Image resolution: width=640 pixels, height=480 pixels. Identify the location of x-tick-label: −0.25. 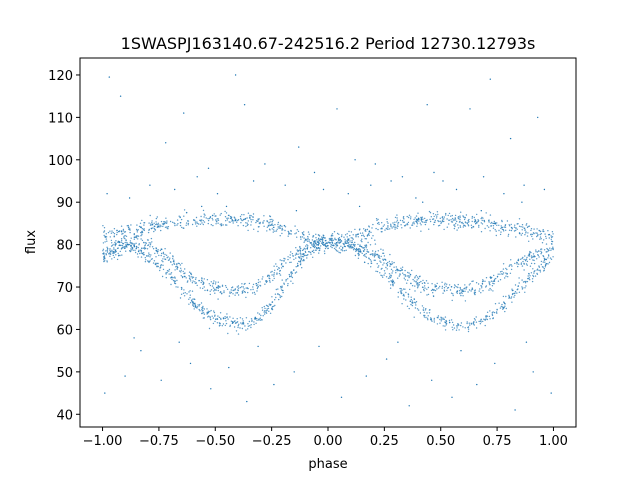
(272, 441).